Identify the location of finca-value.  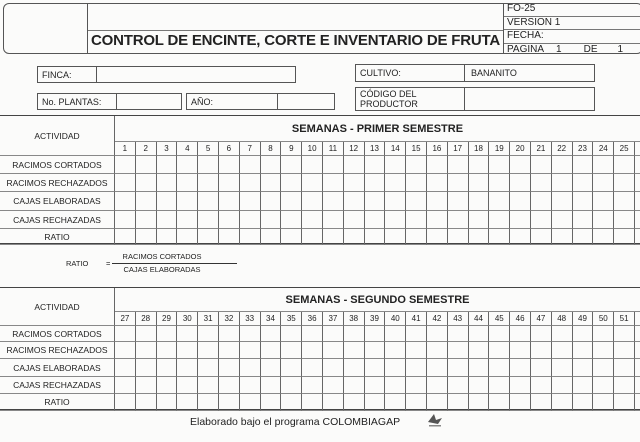
(103, 74).